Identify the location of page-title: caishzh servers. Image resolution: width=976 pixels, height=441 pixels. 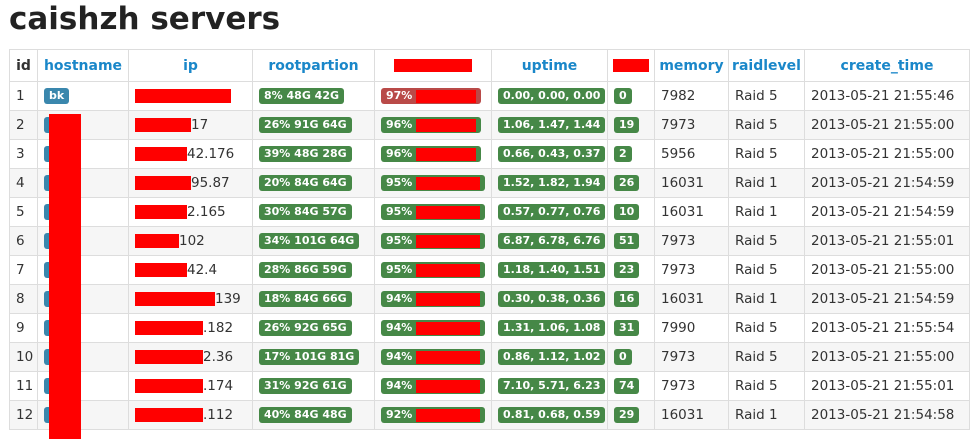
(145, 19).